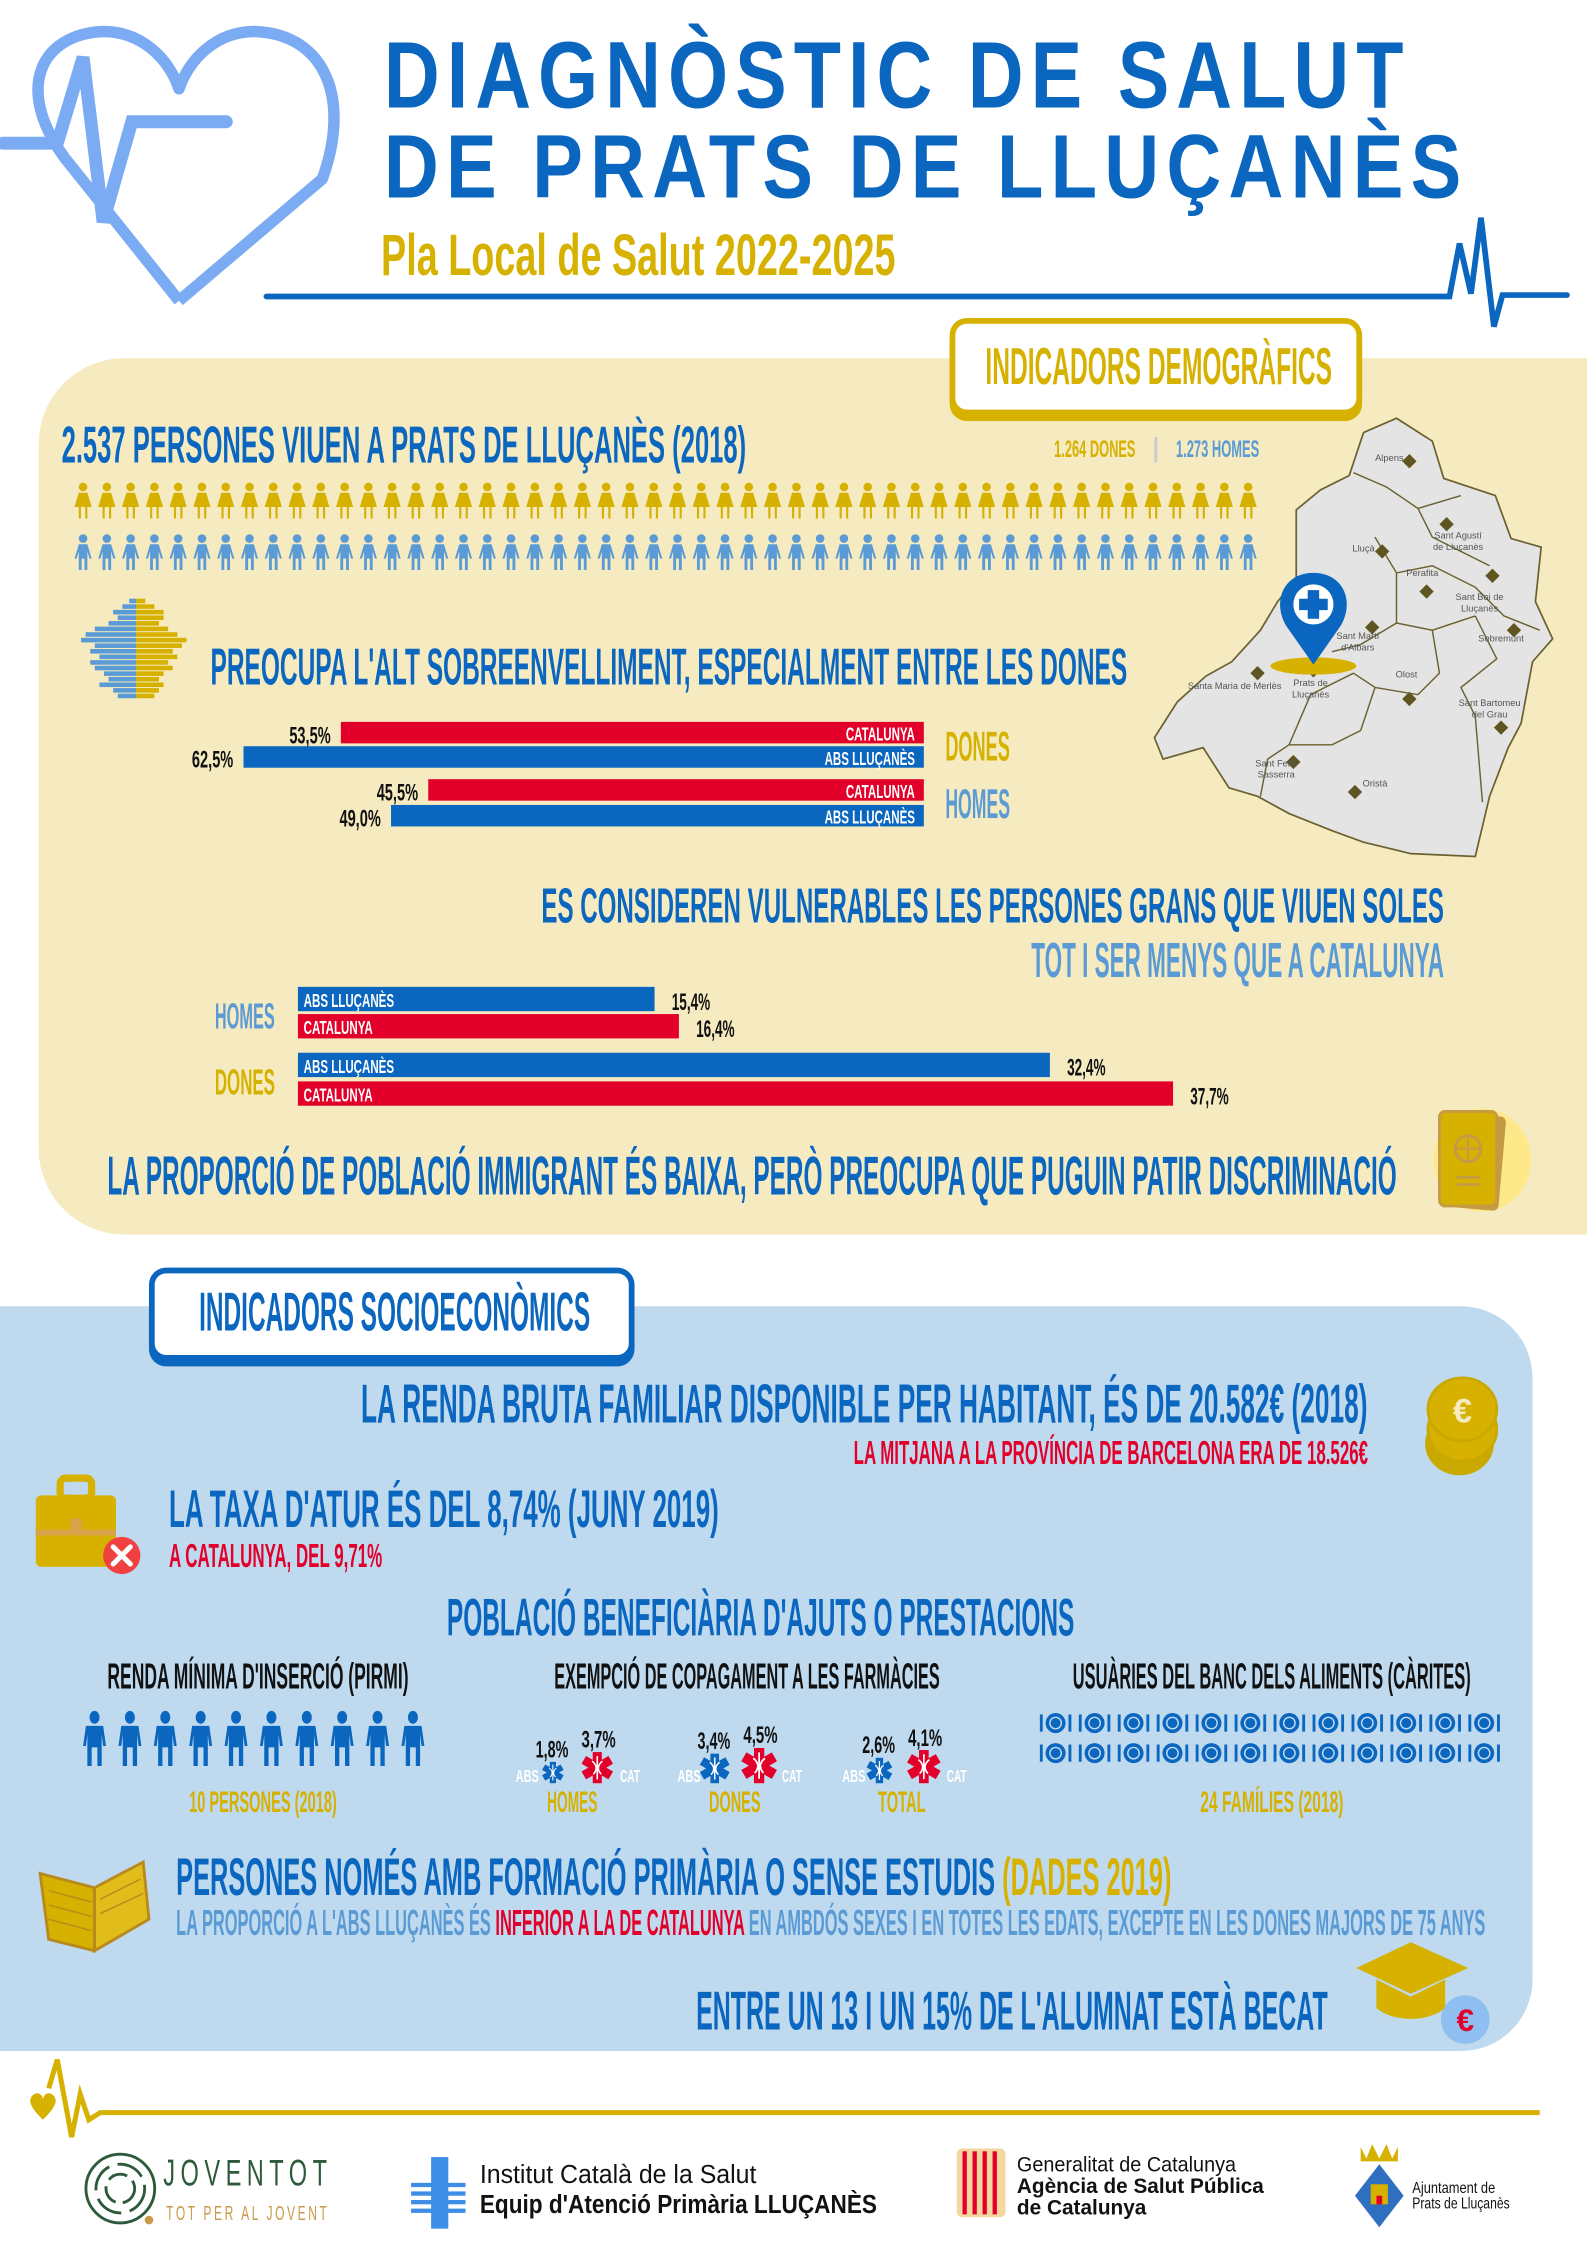 This screenshot has height=2246, width=1587. What do you see at coordinates (878, 1745) in the screenshot?
I see `copay-abs-value: 2,6%` at bounding box center [878, 1745].